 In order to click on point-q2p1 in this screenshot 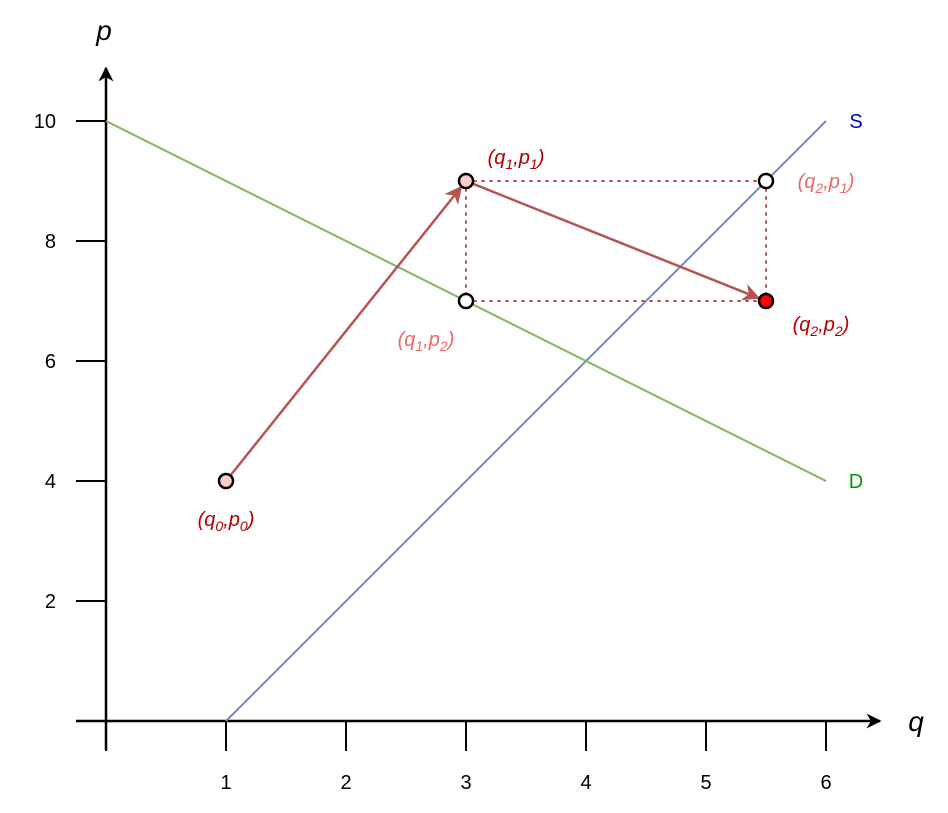, I will do `click(766, 181)`.